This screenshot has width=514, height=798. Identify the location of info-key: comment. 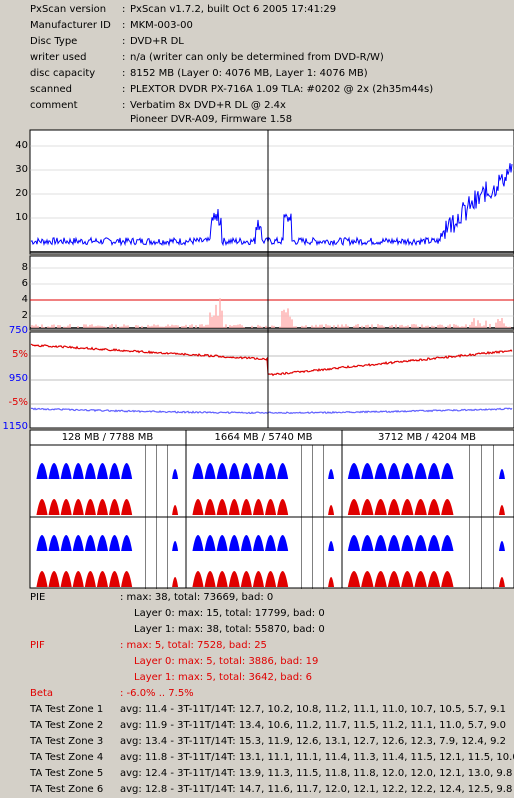
(54, 105).